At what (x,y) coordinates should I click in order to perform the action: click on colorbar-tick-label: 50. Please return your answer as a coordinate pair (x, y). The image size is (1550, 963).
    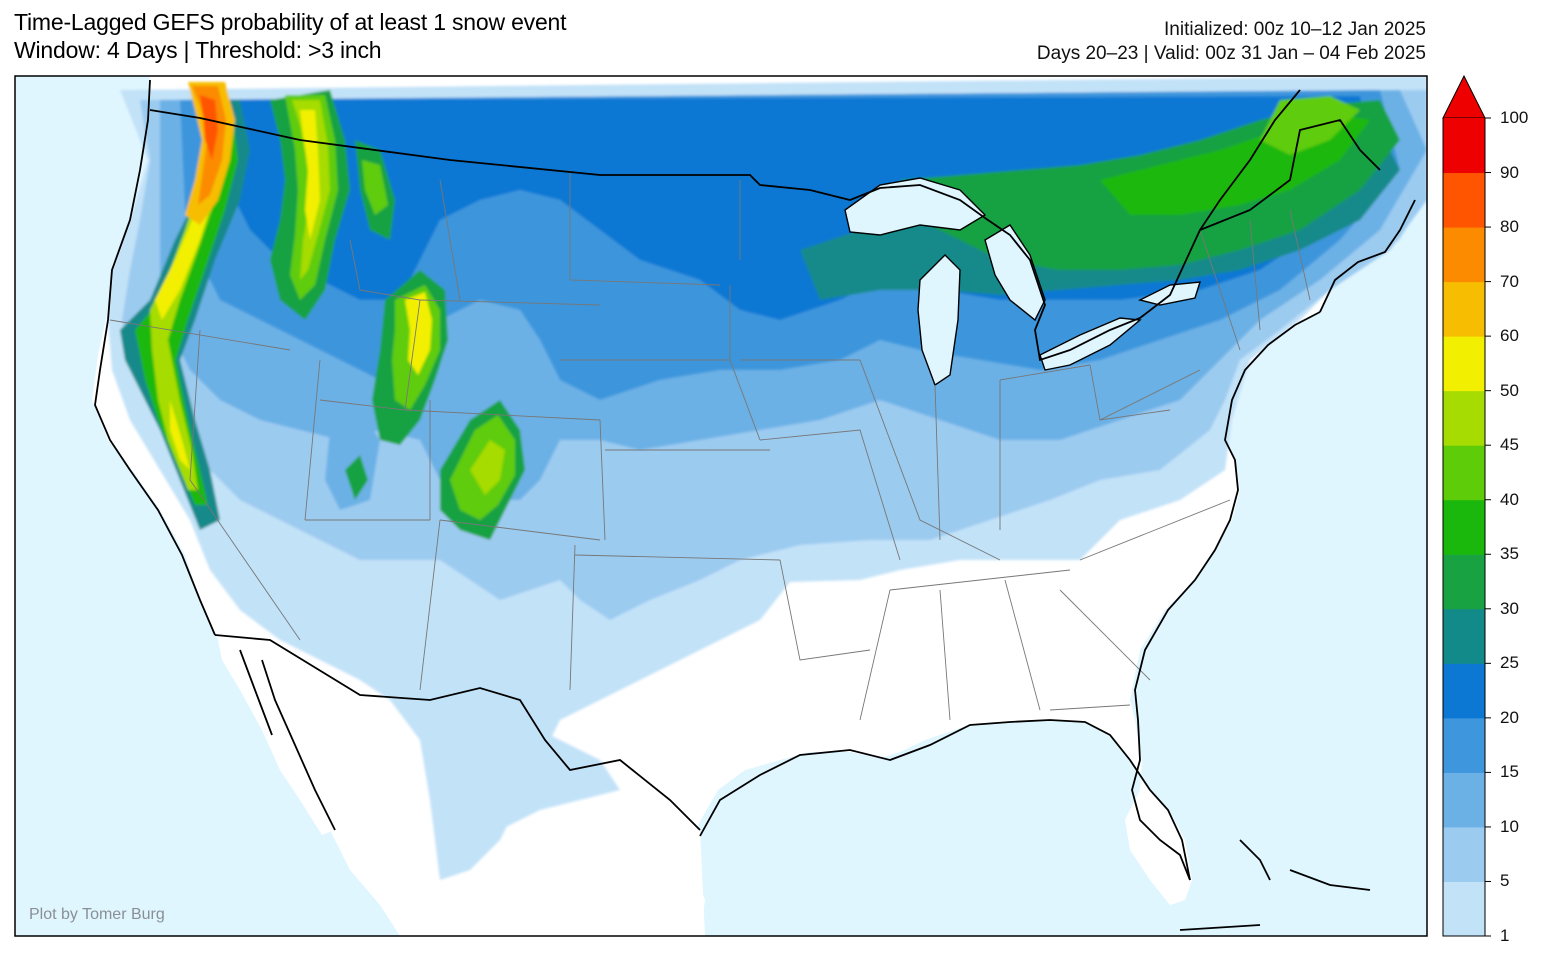
    Looking at the image, I should click on (1509, 390).